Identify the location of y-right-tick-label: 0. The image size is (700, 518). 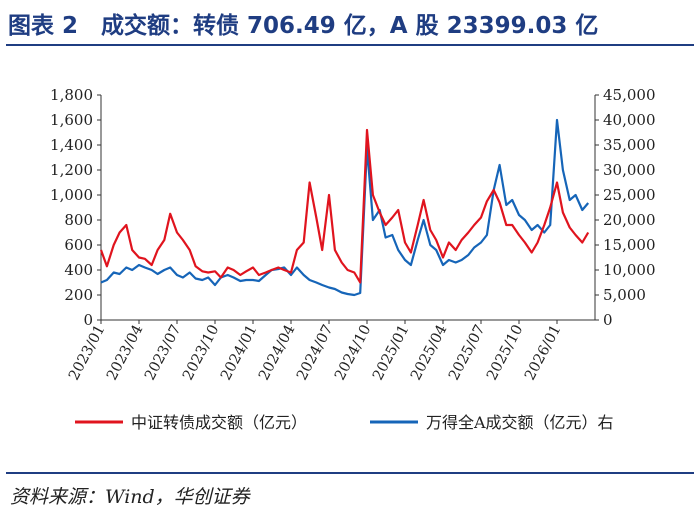
(608, 320).